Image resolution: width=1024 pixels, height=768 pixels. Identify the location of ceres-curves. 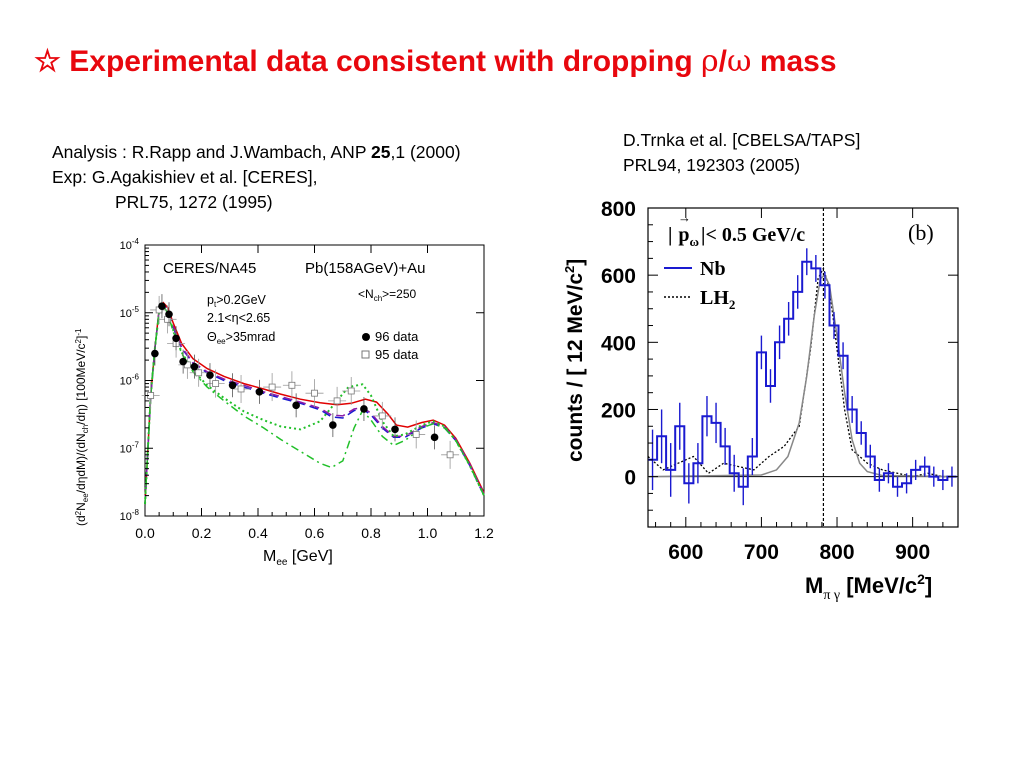
(314, 403).